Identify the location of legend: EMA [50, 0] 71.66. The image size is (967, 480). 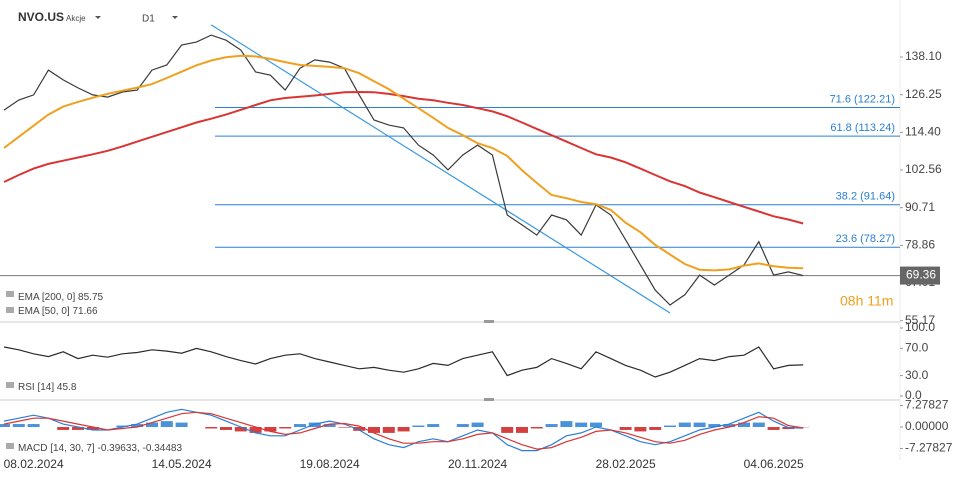
(58, 311).